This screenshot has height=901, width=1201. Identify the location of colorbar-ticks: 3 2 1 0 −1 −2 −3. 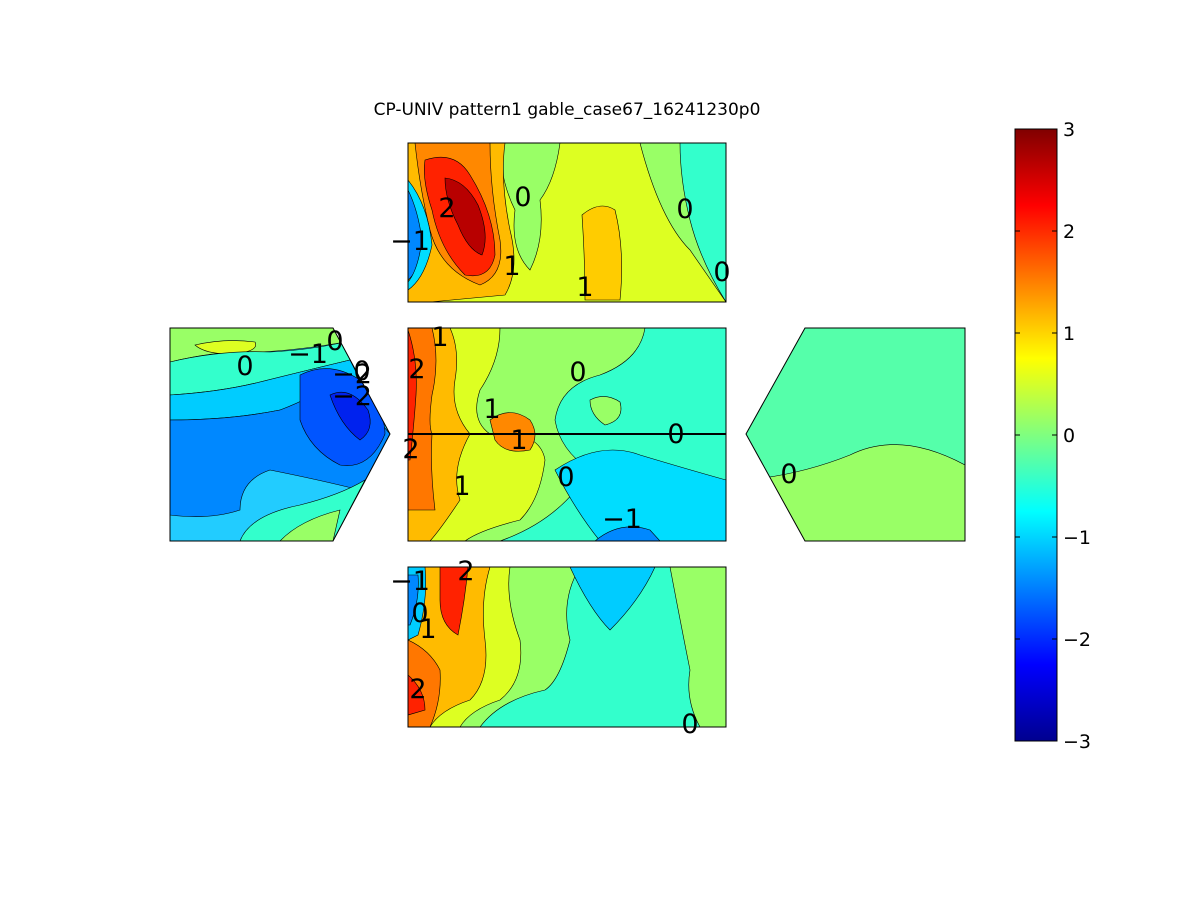
(1053, 436).